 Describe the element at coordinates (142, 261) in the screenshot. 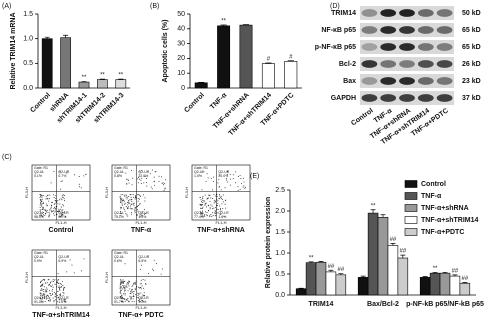

I see `quadrant-percent: 6.5%` at that location.